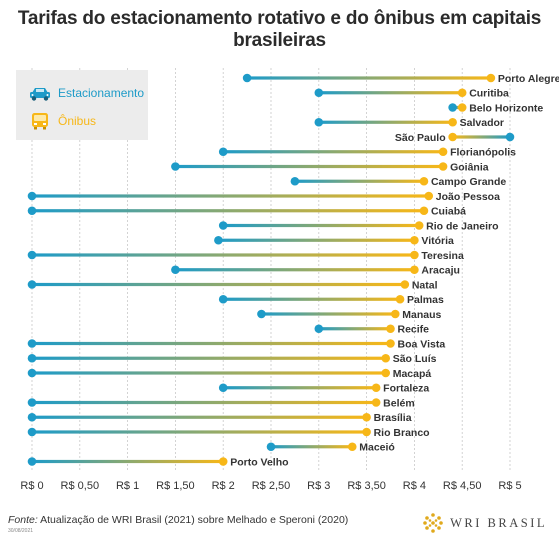 The image size is (559, 542). What do you see at coordinates (366, 486) in the screenshot?
I see `x-tick-label: R$ 3,50` at bounding box center [366, 486].